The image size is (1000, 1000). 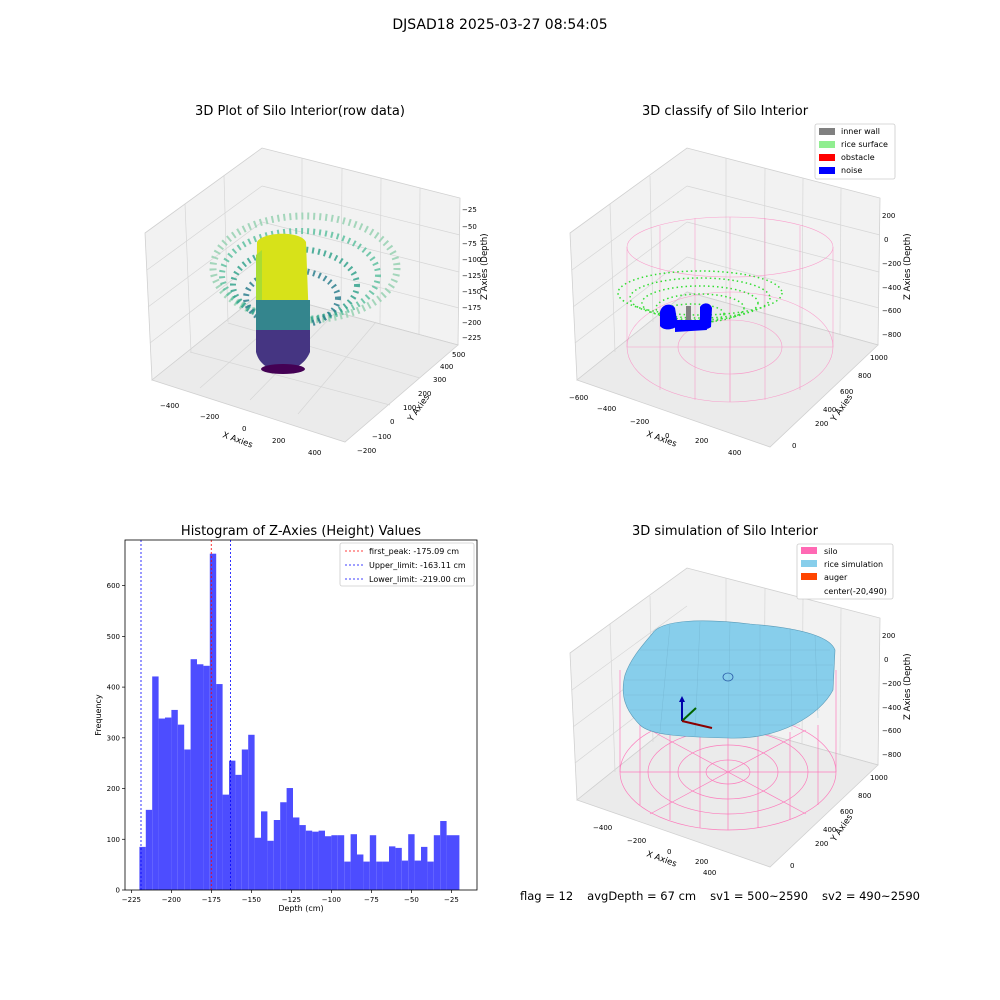 What do you see at coordinates (858, 157) in the screenshot?
I see `plot2-legend-obstacle: obstacle` at bounding box center [858, 157].